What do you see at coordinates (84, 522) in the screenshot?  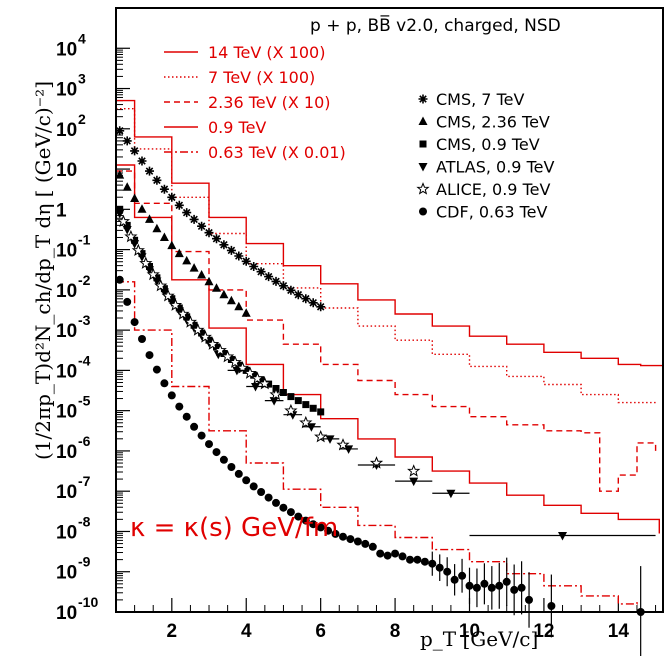 I see `y-tick-exponent: -8` at bounding box center [84, 522].